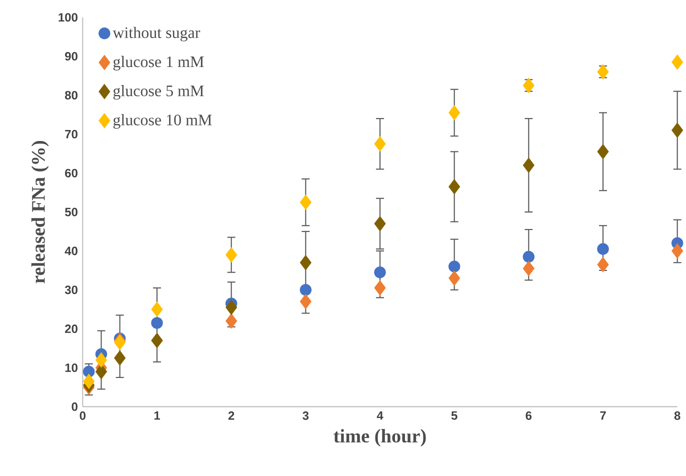 This screenshot has height=476, width=686. What do you see at coordinates (71, 329) in the screenshot?
I see `y-tick-label: 20` at bounding box center [71, 329].